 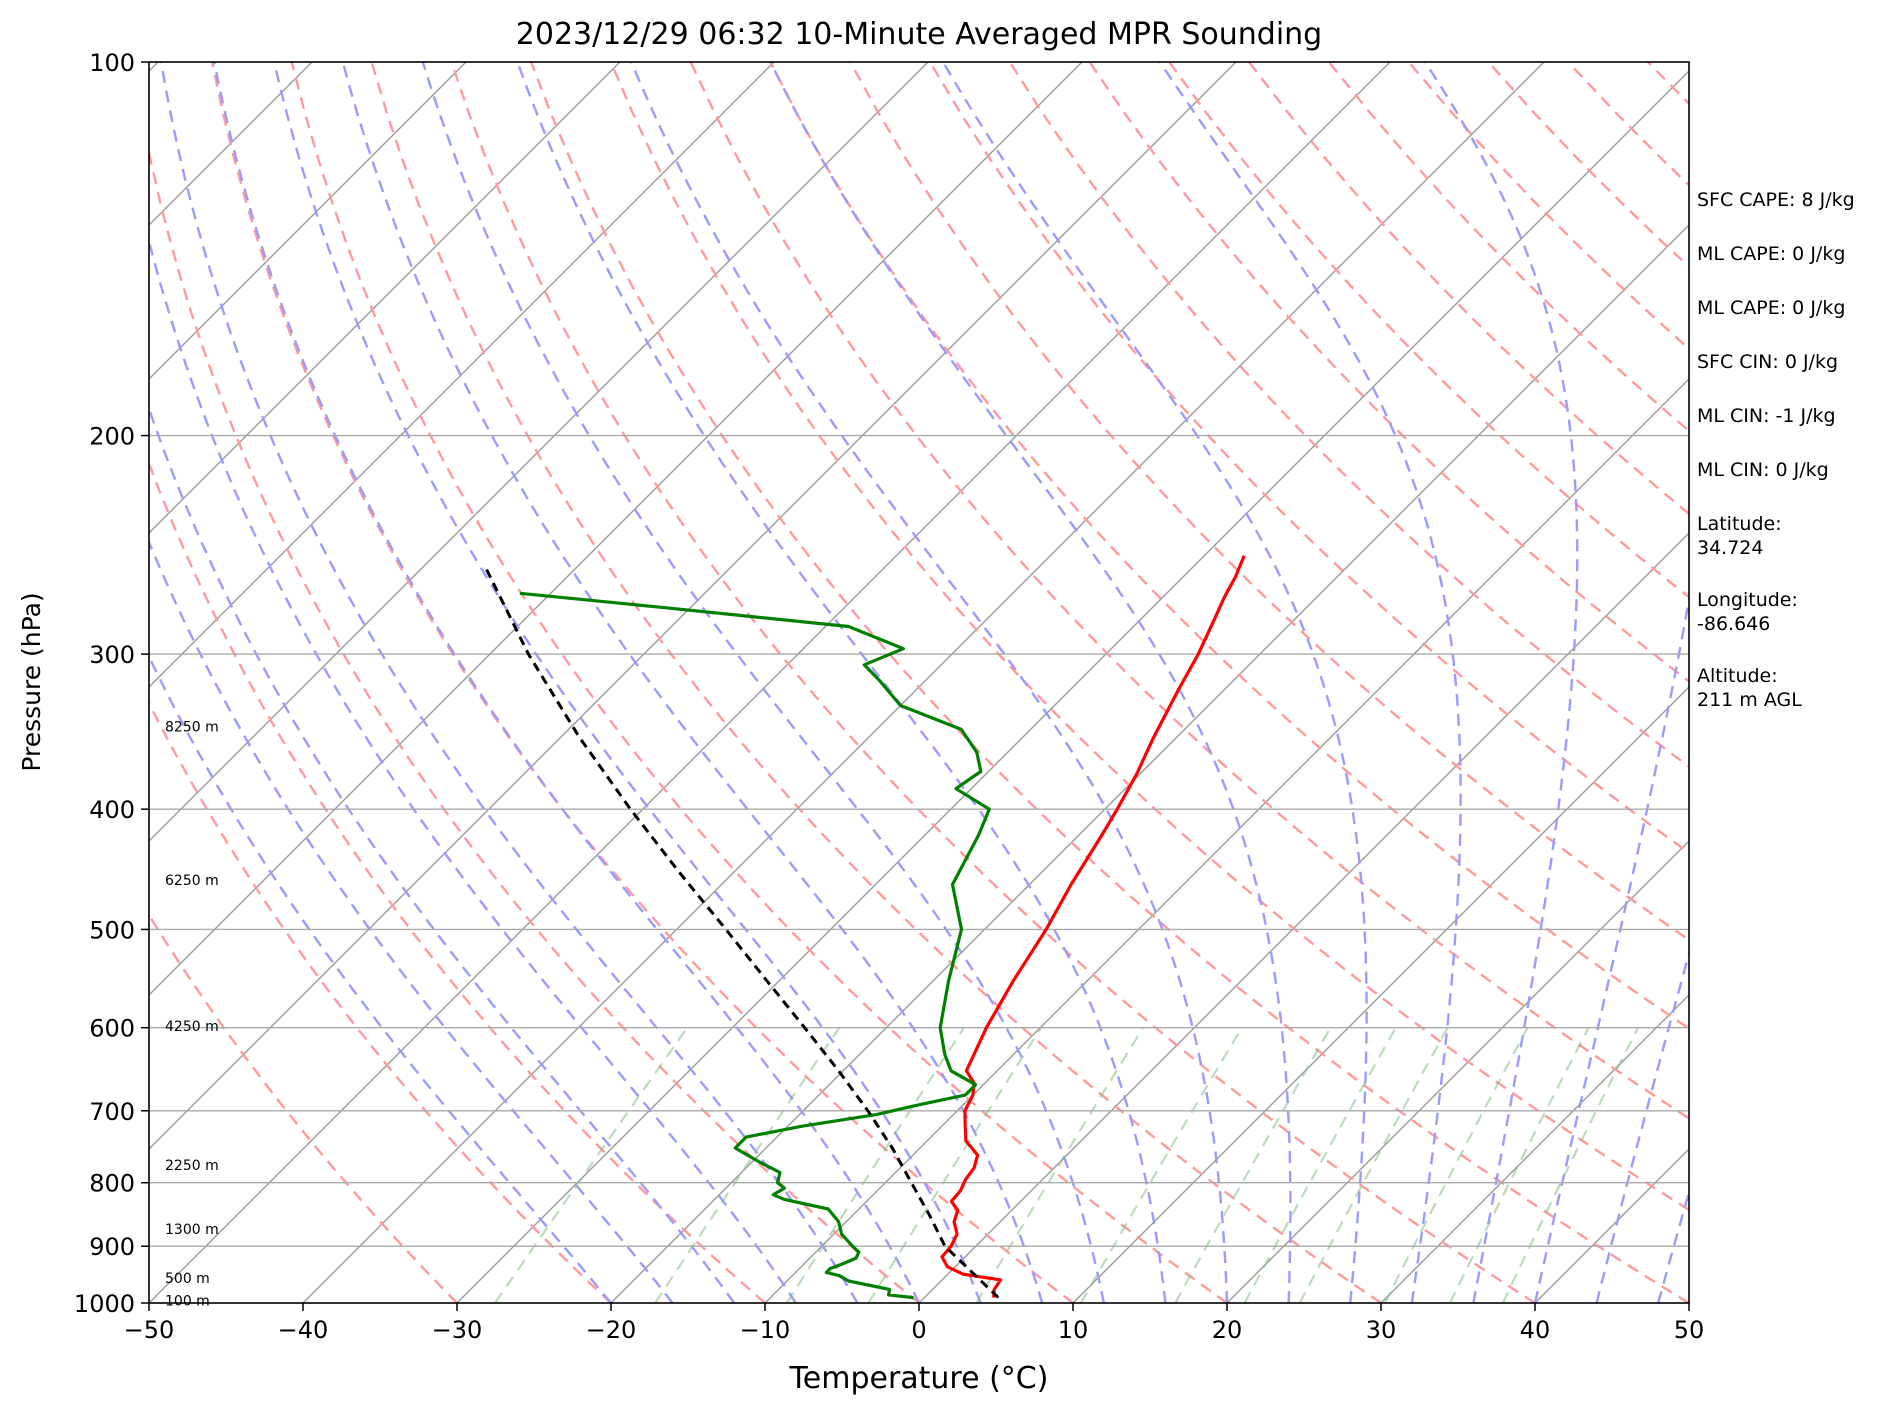 I want to click on x-tick-label: 10, so click(x=1073, y=1330).